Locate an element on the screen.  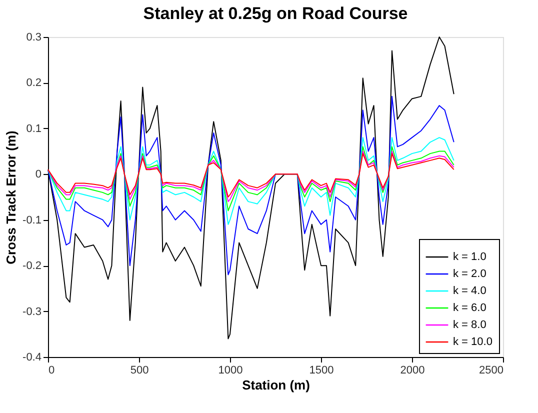
legend-label: k = 2.0 is located at coordinates (469, 274).